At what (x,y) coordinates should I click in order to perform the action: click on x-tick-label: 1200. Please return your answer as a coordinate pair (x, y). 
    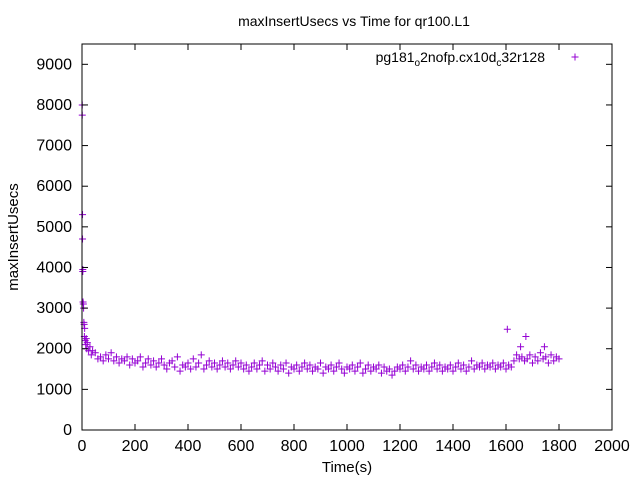
    Looking at the image, I should click on (400, 446).